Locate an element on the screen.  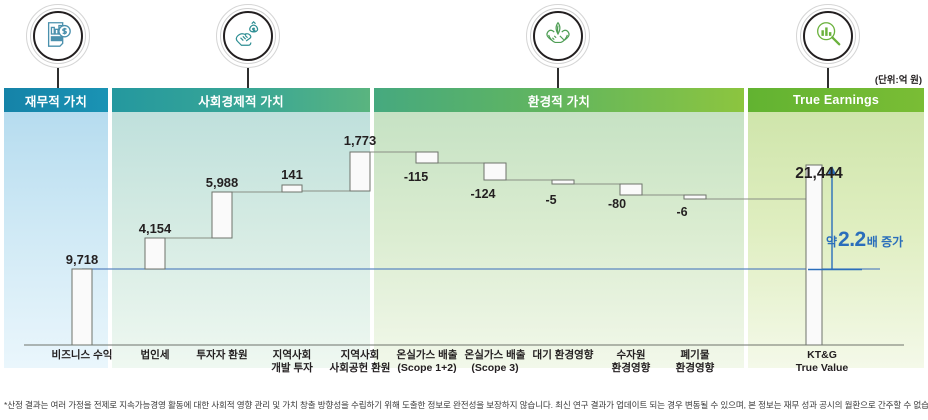
icon-medallion-true-earnings is located at coordinates (828, 50).